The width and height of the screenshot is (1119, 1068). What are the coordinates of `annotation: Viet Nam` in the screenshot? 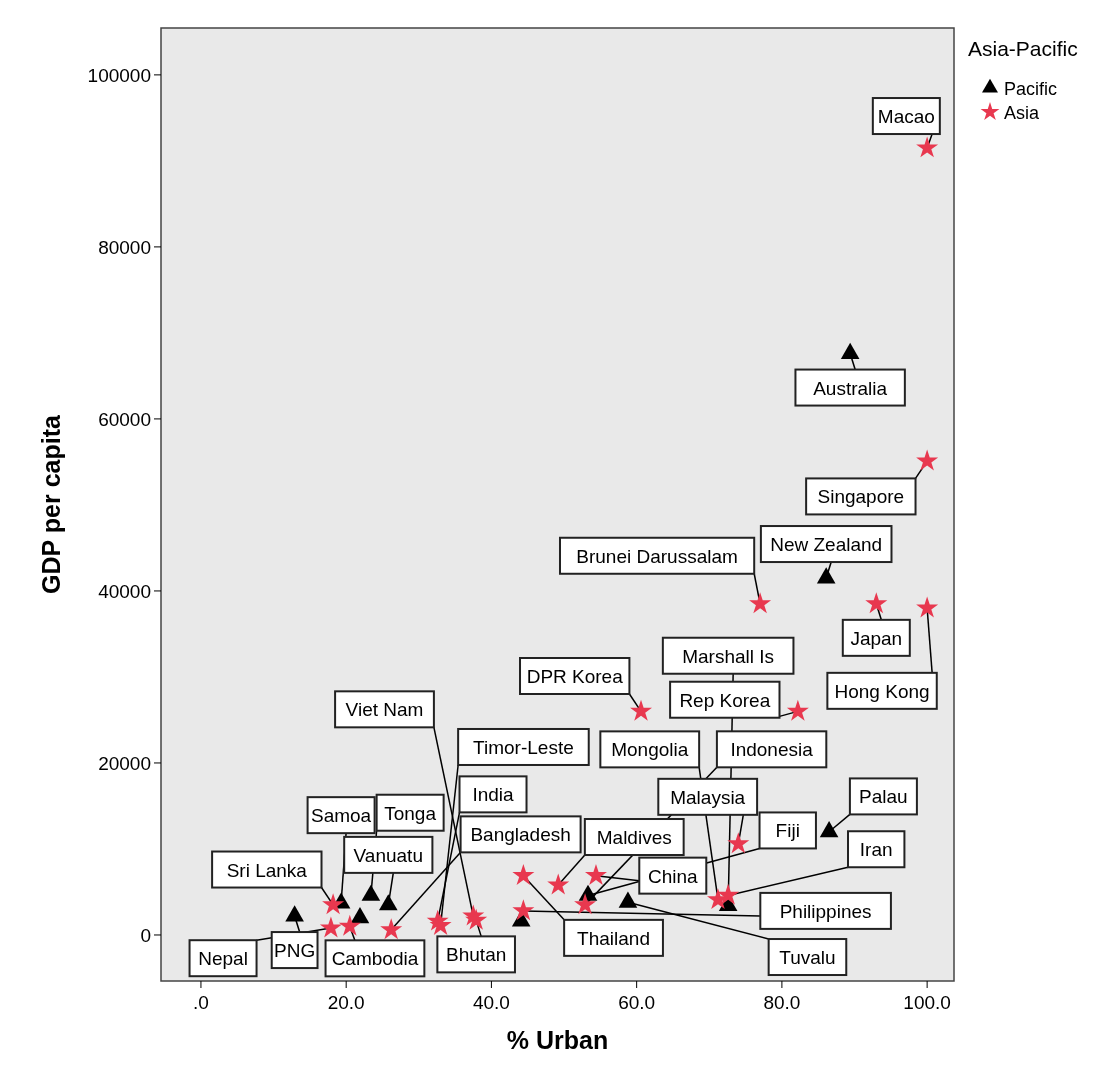 It's located at (384, 710).